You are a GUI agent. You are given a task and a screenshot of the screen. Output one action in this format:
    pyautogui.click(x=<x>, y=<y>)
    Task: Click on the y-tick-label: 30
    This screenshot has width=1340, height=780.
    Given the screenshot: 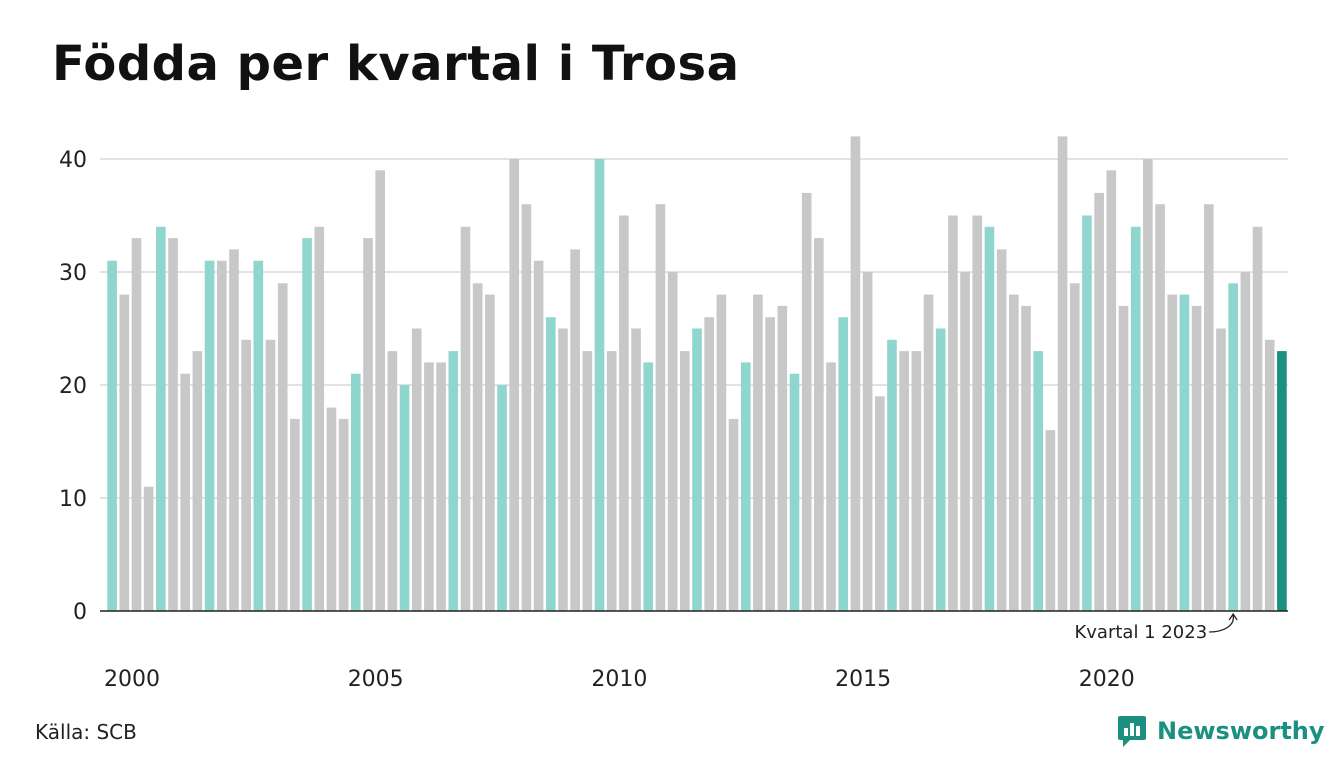 What is the action you would take?
    pyautogui.click(x=73, y=273)
    